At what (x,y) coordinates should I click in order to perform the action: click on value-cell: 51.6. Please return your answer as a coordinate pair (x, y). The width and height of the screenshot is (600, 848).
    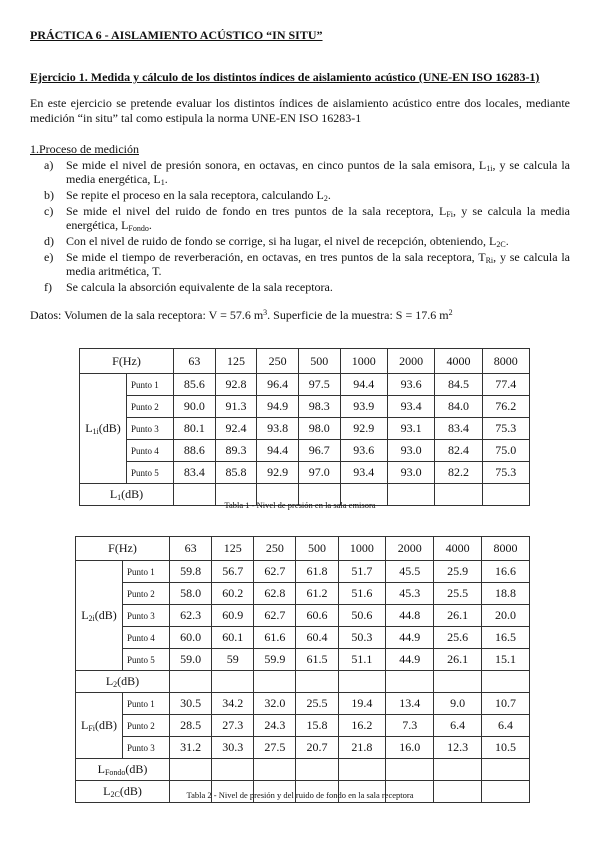
    Looking at the image, I should click on (362, 593).